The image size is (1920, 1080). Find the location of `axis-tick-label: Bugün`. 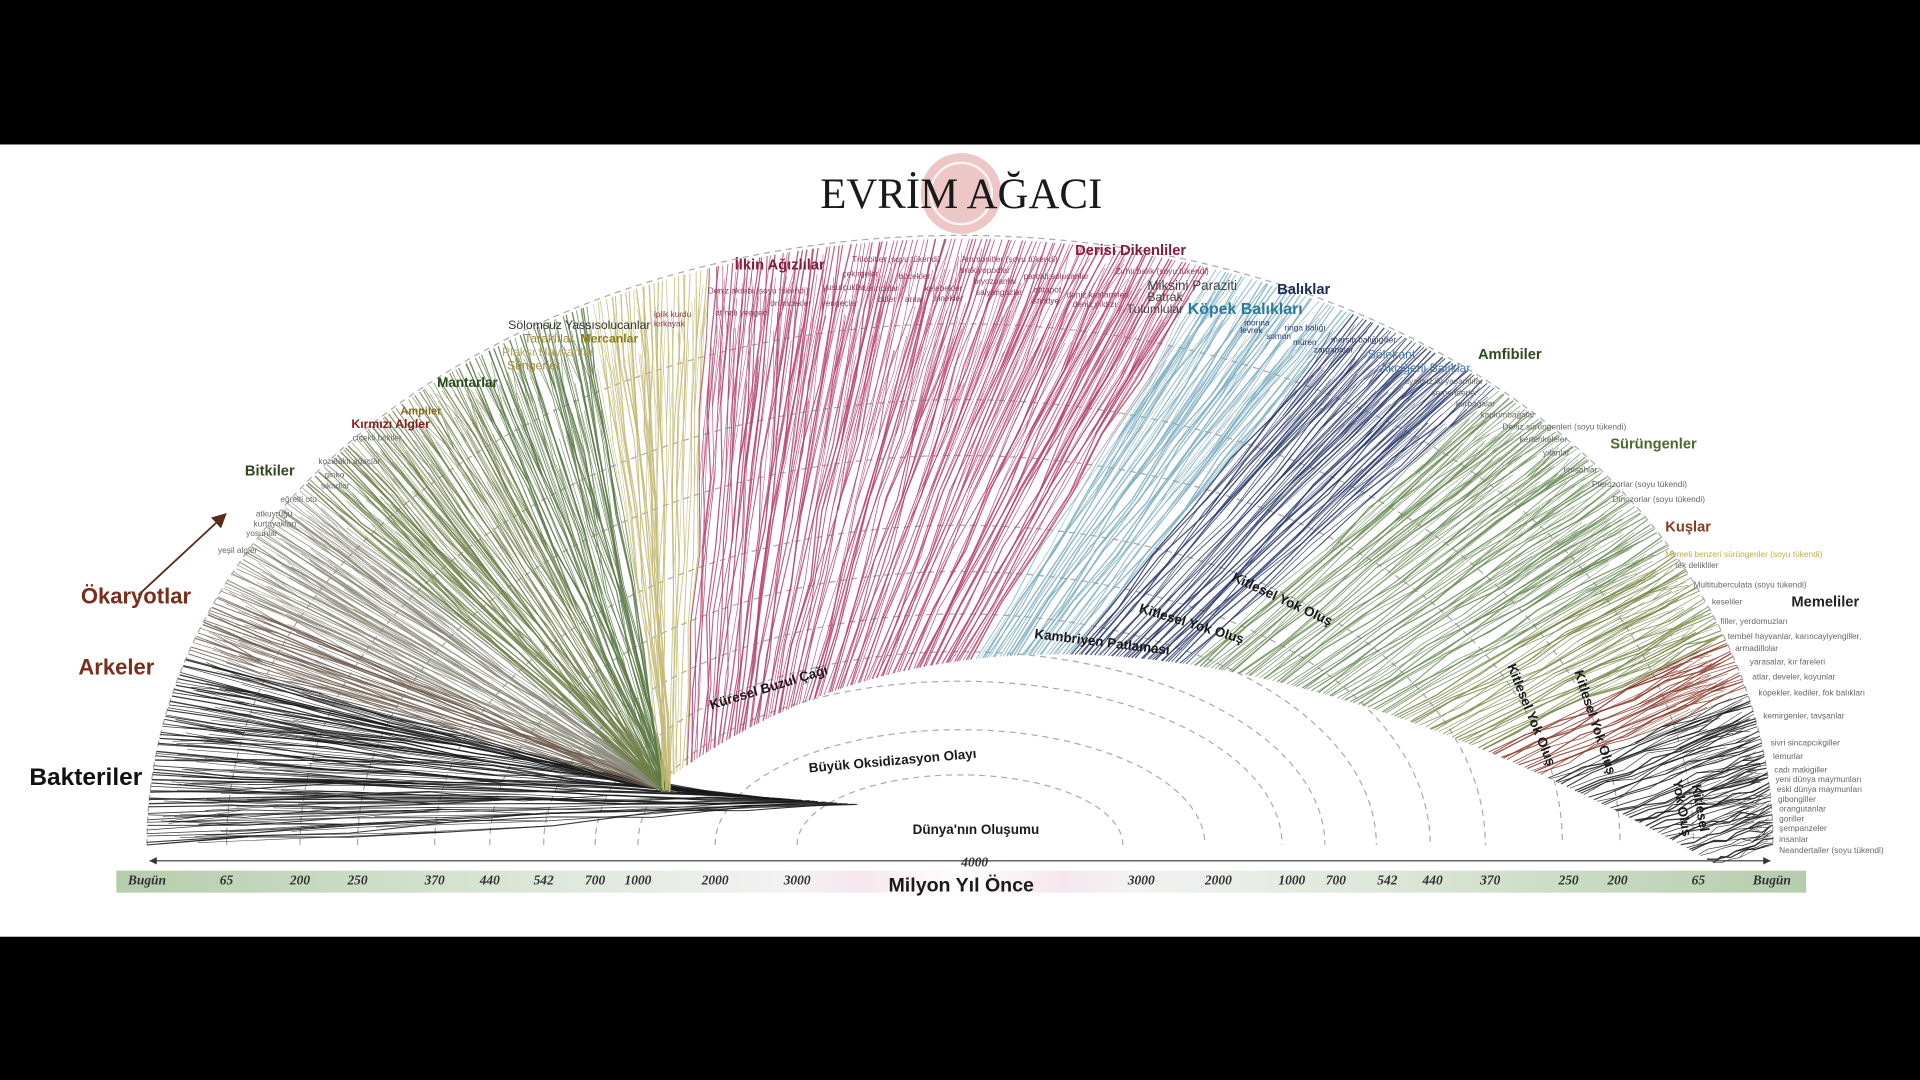

axis-tick-label: Bugün is located at coordinates (146, 880).